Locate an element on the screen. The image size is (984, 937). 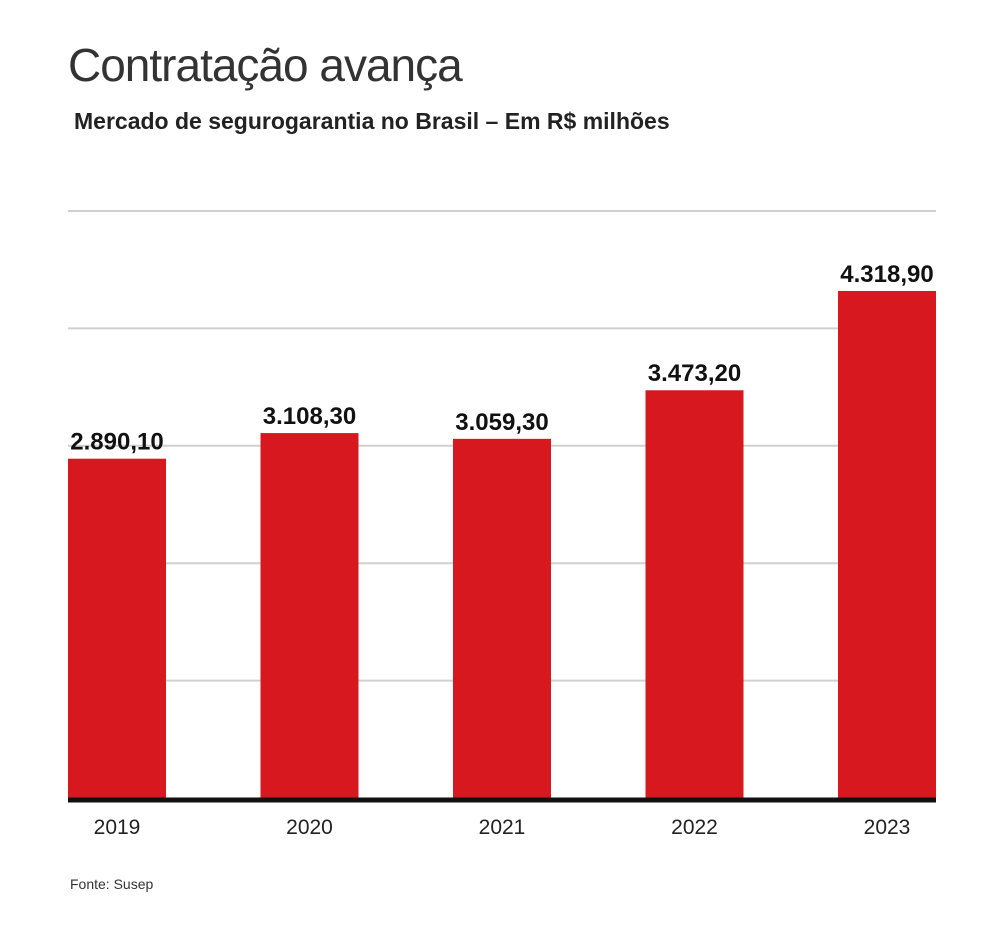
bar-2020 is located at coordinates (309, 615).